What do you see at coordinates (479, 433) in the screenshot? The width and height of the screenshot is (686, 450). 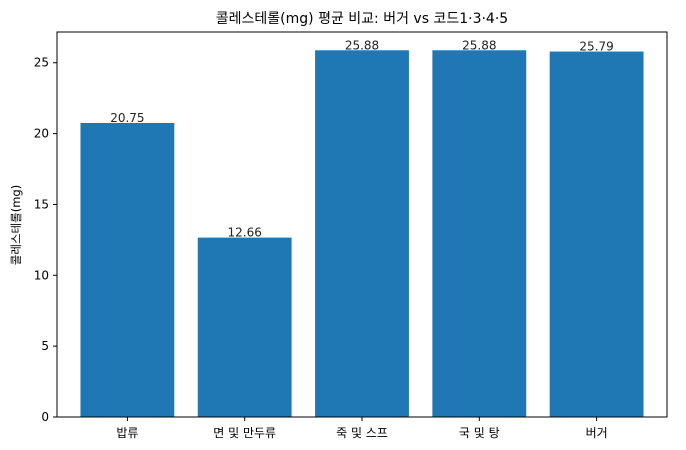 I see `x-tick-label: 국 및 탕` at bounding box center [479, 433].